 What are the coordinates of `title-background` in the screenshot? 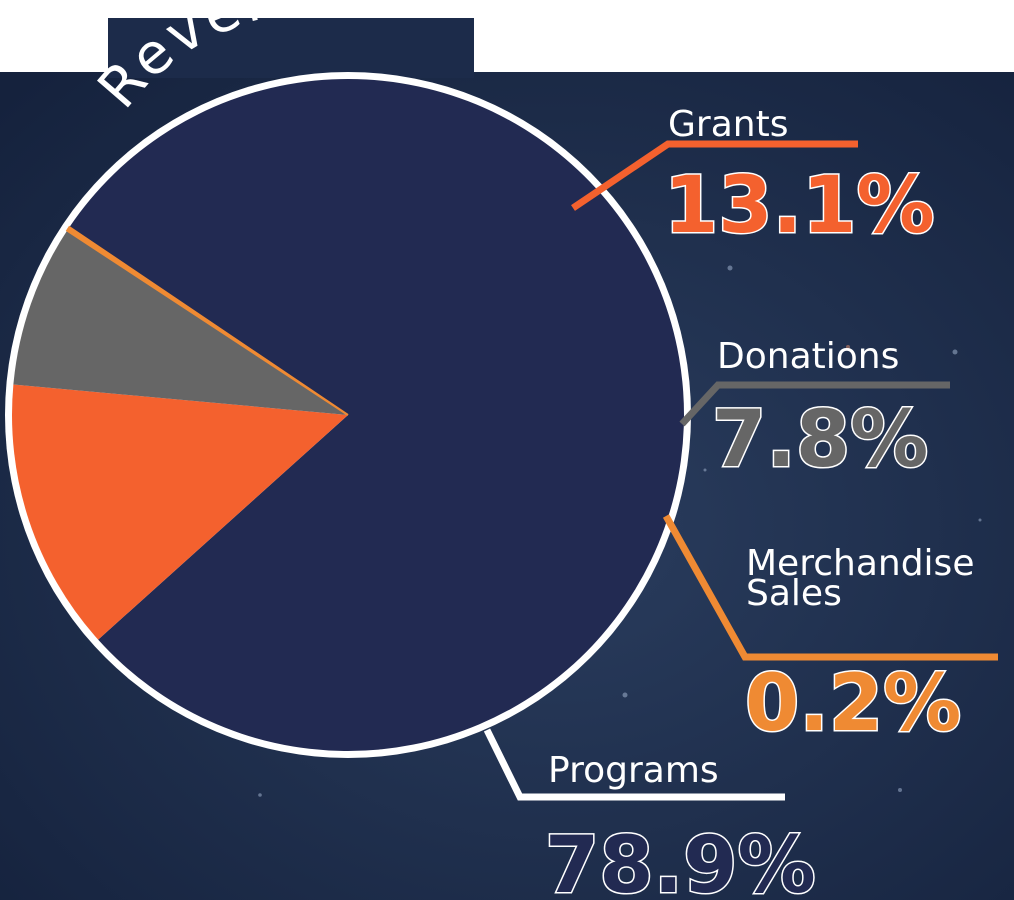 It's located at (291, 48).